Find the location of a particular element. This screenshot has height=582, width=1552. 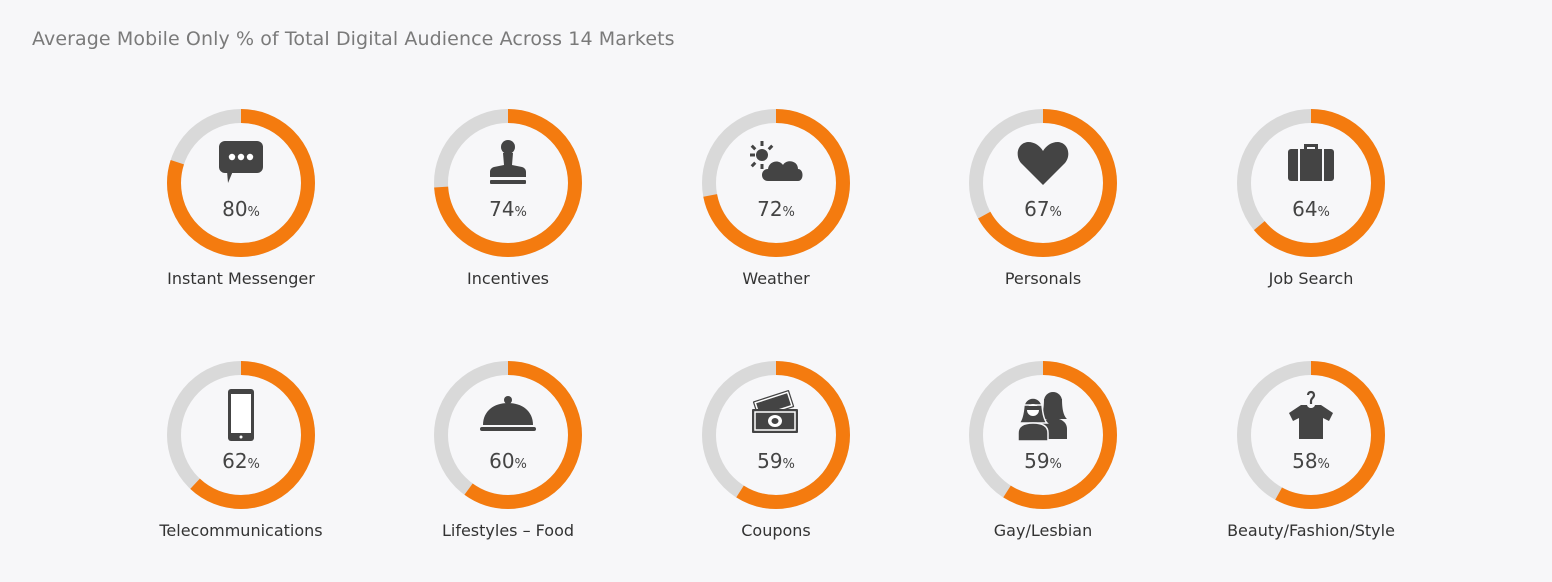

donut-item: 64% Job Search is located at coordinates (1311, 214).